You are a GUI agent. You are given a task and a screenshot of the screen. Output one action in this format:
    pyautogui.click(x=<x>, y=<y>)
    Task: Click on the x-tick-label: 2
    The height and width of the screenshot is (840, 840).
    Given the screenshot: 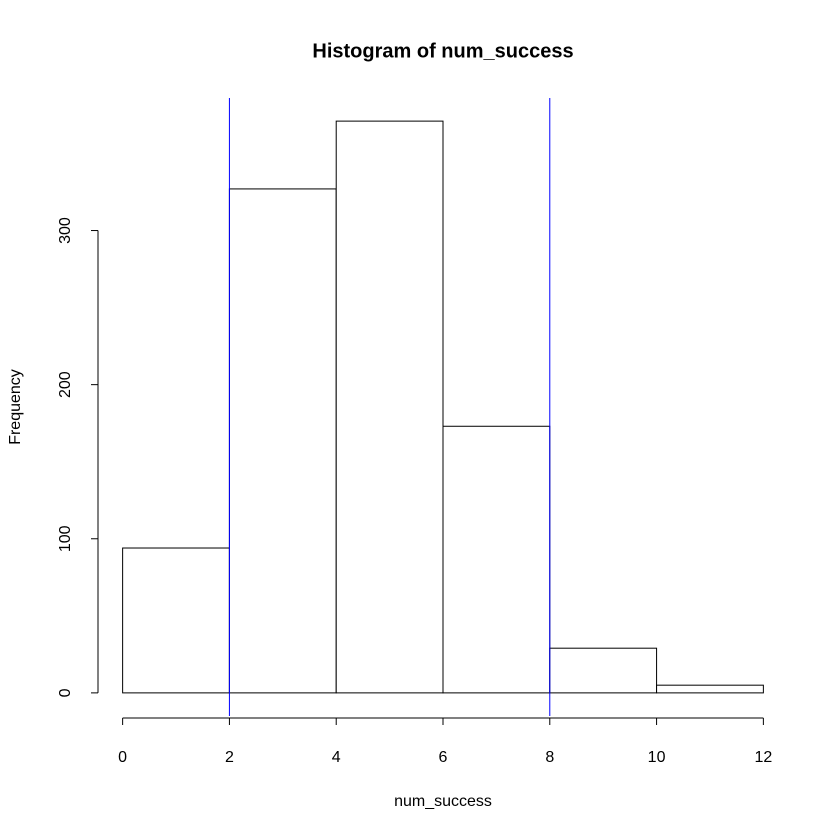 What is the action you would take?
    pyautogui.click(x=229, y=757)
    